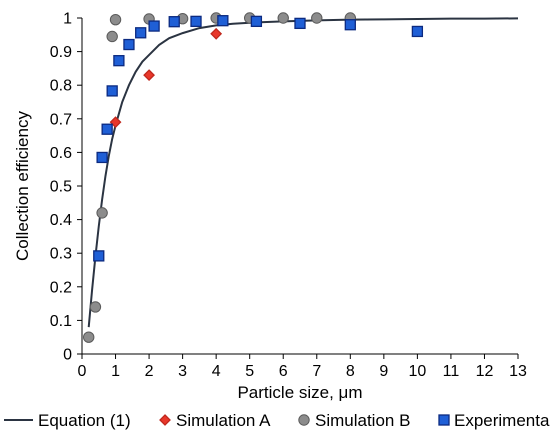  What do you see at coordinates (502, 420) in the screenshot?
I see `legend-label-experimental: Experimental` at bounding box center [502, 420].